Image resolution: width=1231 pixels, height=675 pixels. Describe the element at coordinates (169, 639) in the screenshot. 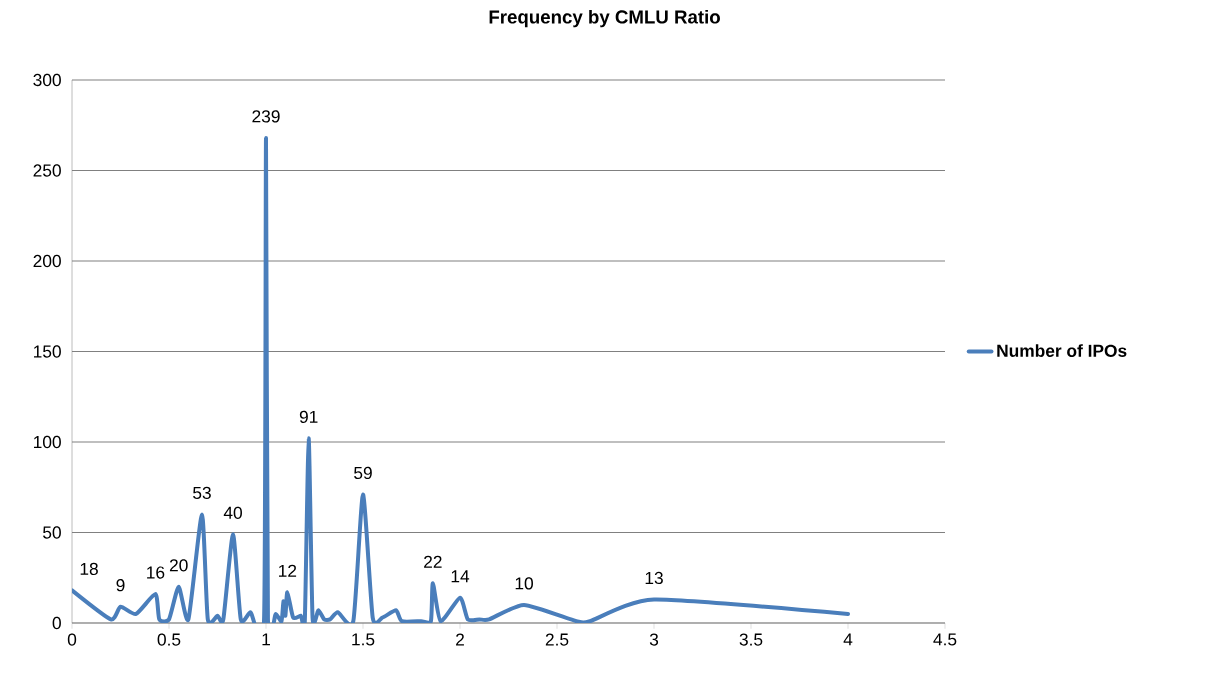

I see `x-tick-label: 0.5` at that location.